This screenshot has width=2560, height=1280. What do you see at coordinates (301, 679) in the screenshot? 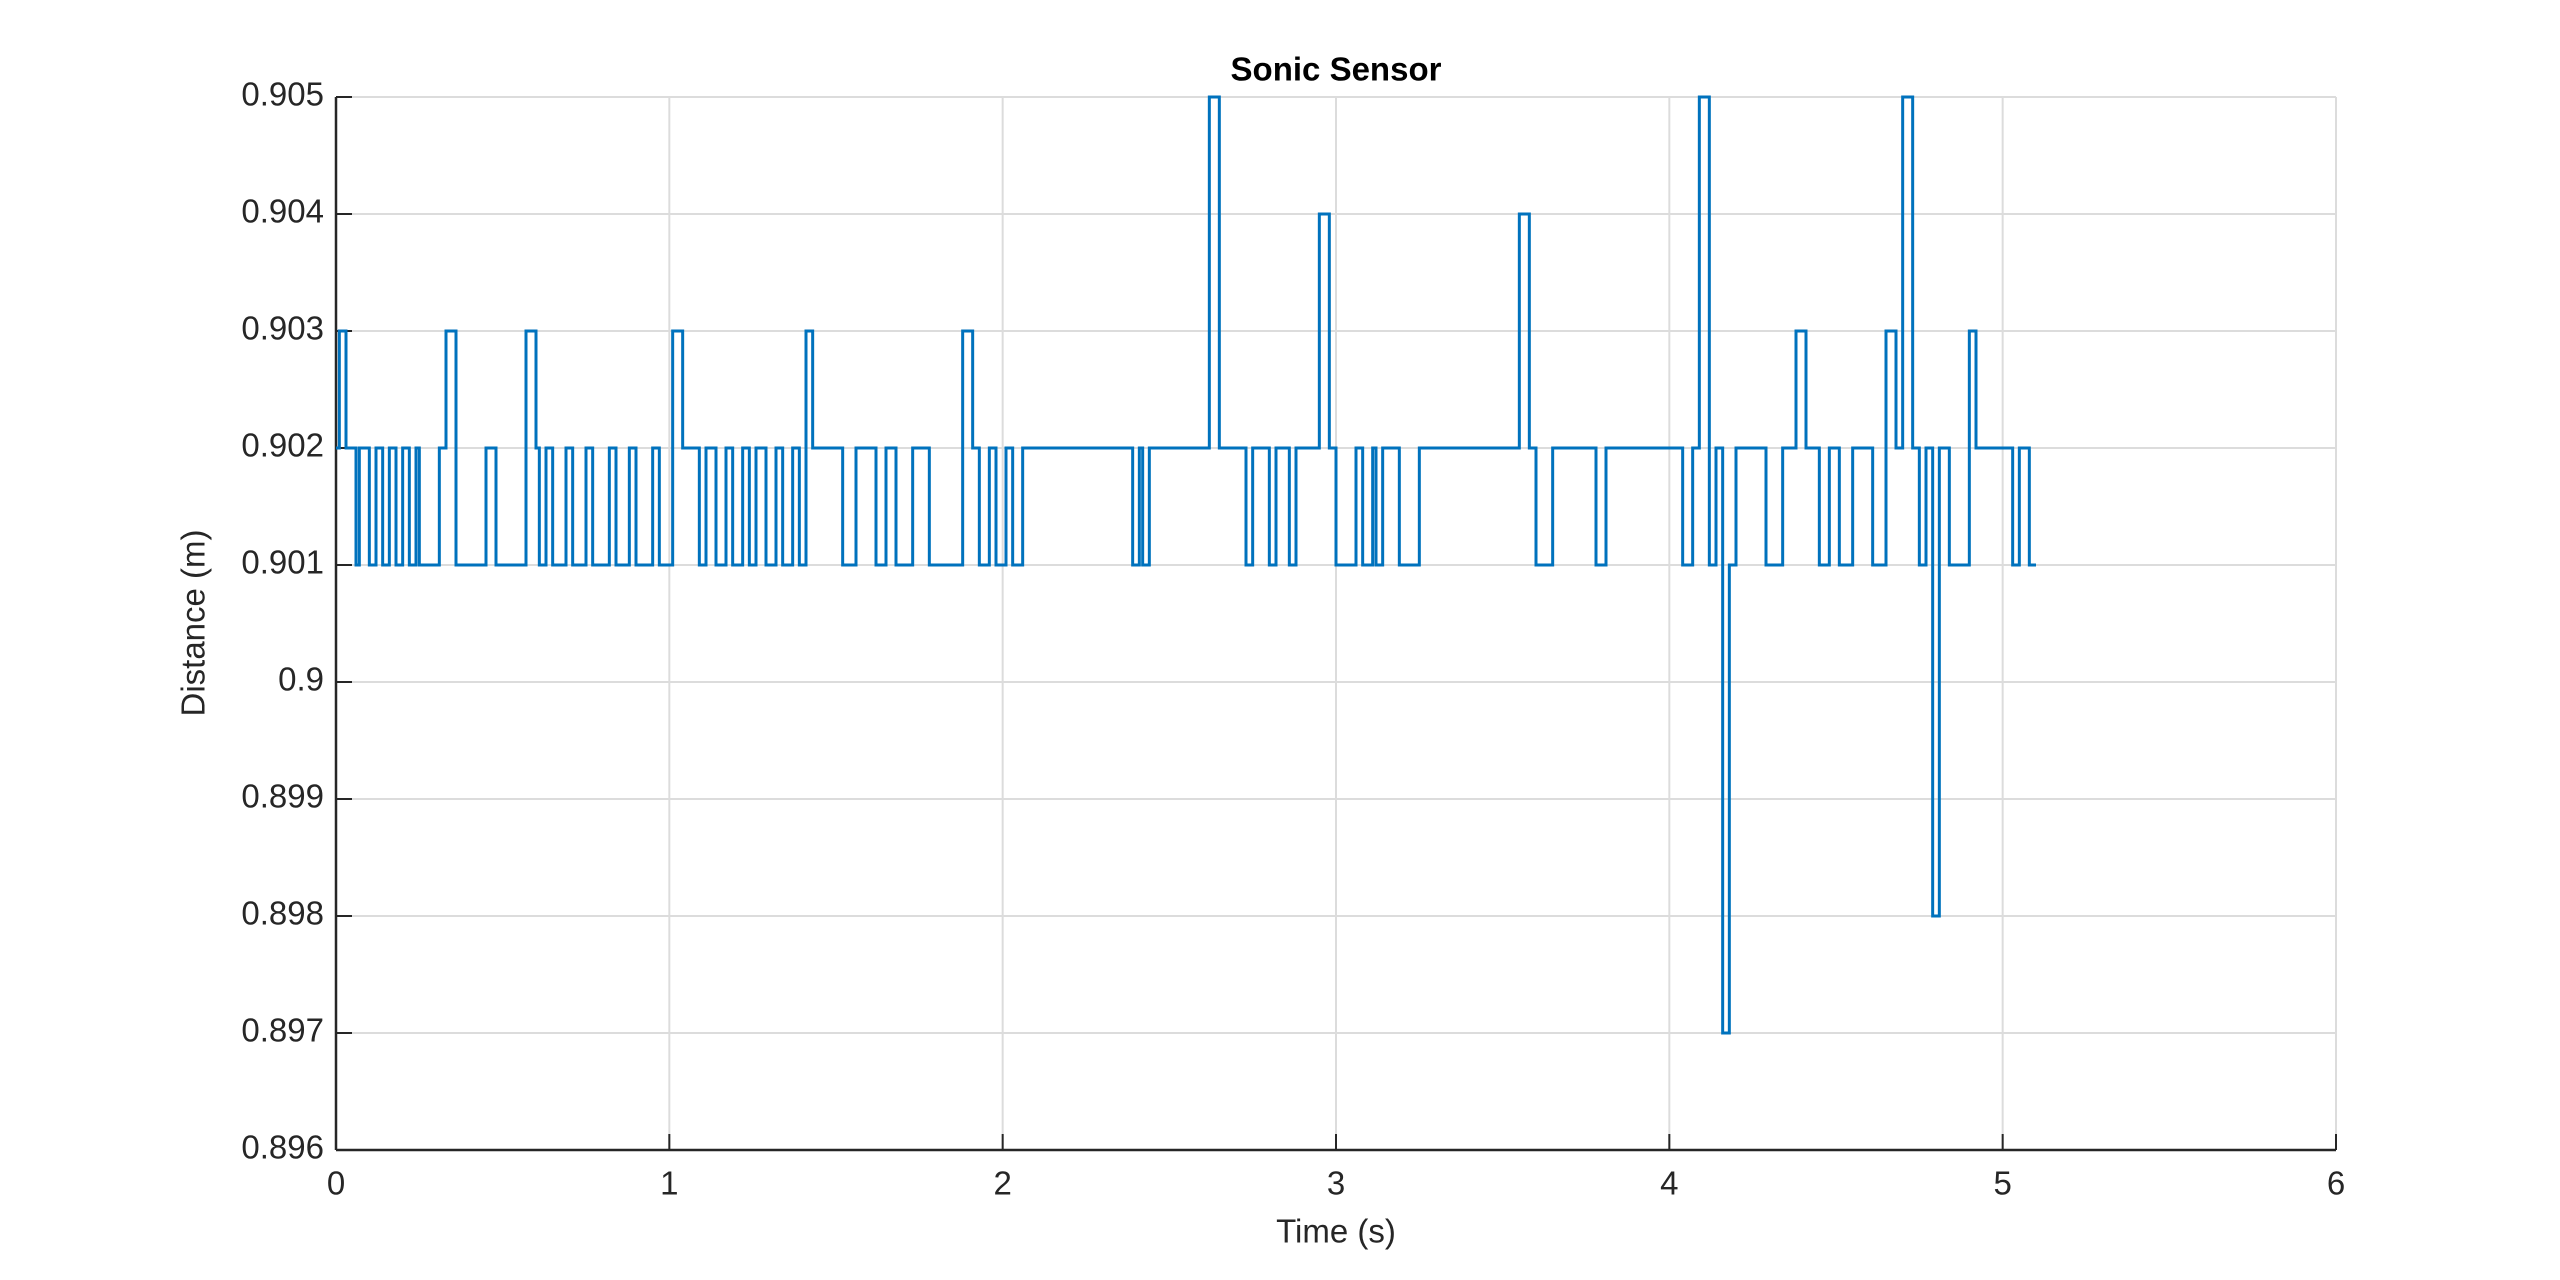
I see `y-tick-label: 0.9` at bounding box center [301, 679].